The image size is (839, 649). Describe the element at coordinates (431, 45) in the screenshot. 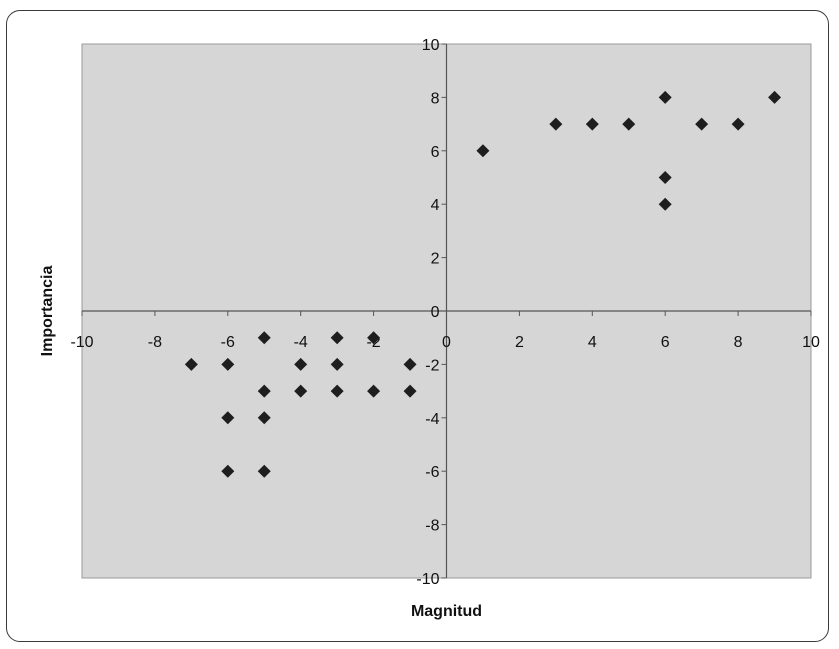

I see `y-tick-label: 10` at that location.